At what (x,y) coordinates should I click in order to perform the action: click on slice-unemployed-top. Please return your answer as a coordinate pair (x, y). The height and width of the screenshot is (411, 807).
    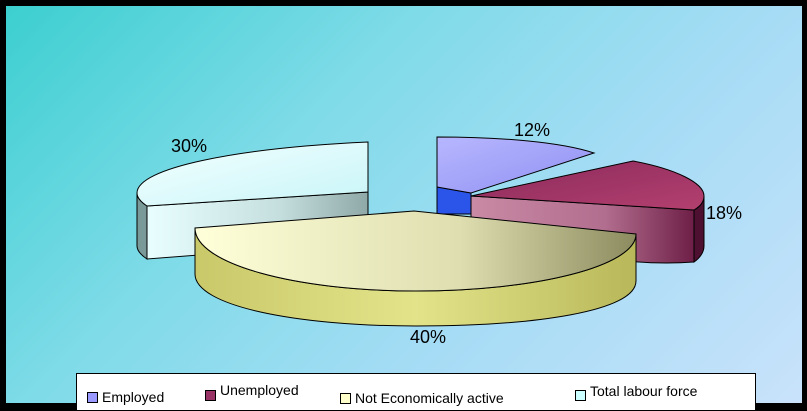
    Looking at the image, I should click on (587, 185).